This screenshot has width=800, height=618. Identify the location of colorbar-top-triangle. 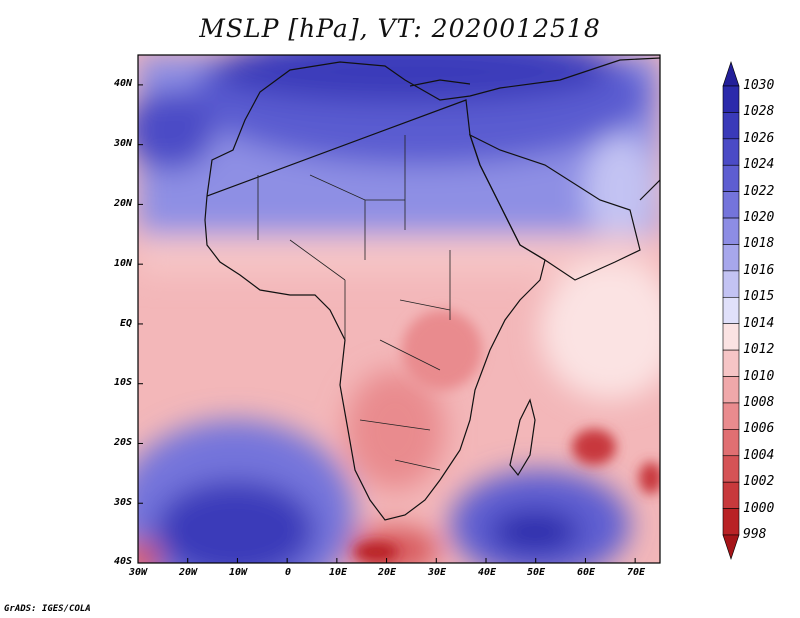
(731, 74).